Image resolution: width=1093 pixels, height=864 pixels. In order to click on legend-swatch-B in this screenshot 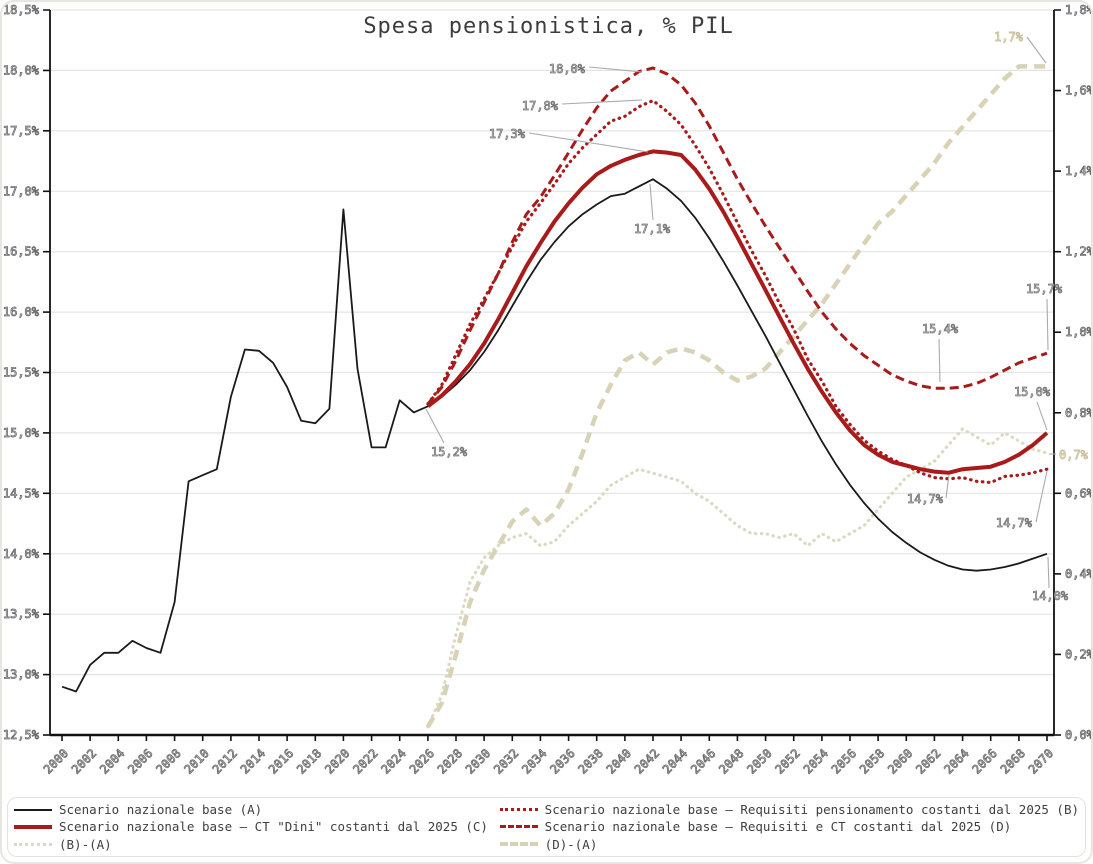, I will do `click(518, 810)`.